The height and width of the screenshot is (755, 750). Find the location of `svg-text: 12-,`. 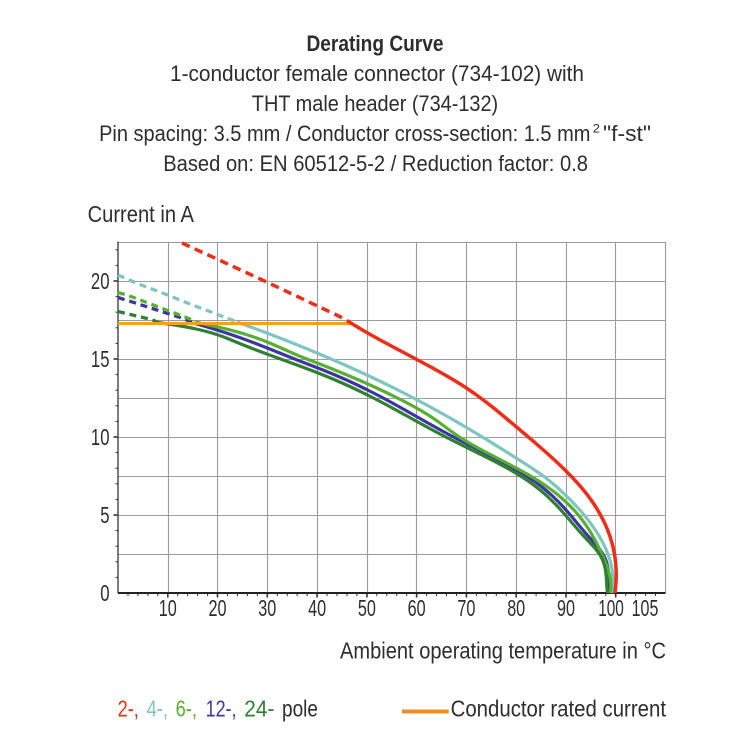

svg-text: 12-, is located at coordinates (221, 709).